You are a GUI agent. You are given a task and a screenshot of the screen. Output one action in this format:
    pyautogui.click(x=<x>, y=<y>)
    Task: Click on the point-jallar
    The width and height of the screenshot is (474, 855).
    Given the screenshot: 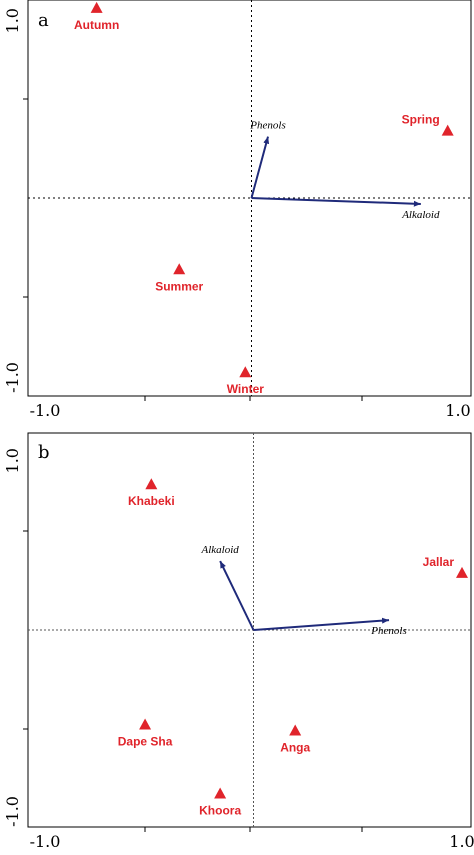 What is the action you would take?
    pyautogui.click(x=462, y=572)
    